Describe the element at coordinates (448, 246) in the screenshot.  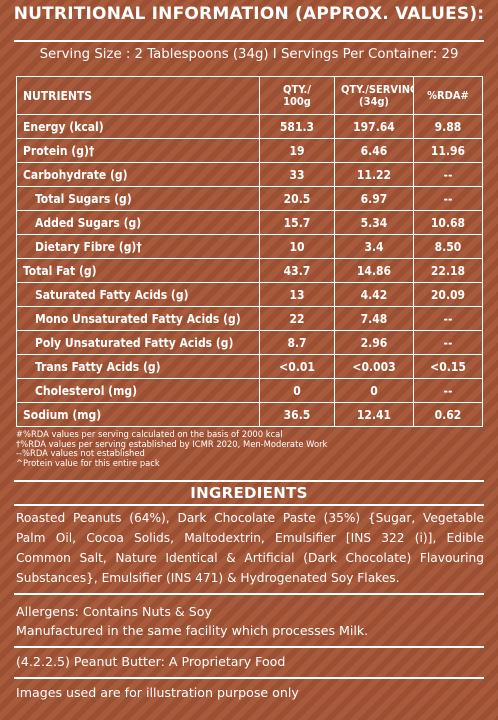
I see `value-rda: 8.50` at that location.